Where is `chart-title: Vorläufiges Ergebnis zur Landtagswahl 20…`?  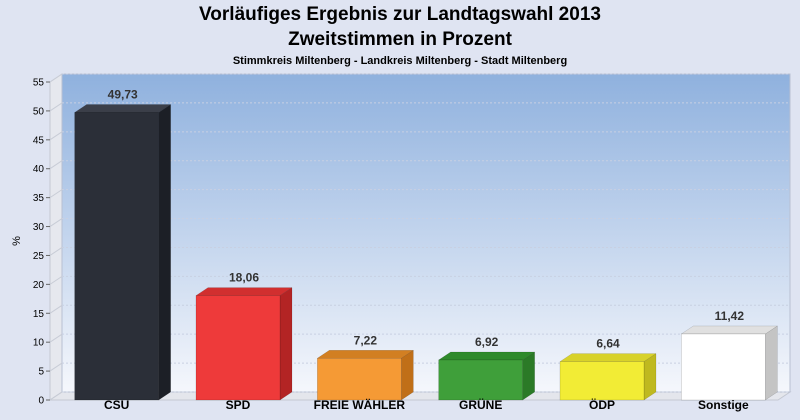
chart-title: Vorläufiges Ergebnis zur Landtagswahl 20… is located at coordinates (400, 14).